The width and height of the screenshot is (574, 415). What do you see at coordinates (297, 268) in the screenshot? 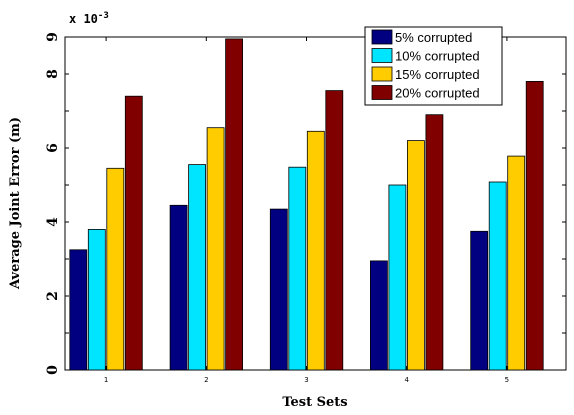
I see `bar-series2-set3` at bounding box center [297, 268].